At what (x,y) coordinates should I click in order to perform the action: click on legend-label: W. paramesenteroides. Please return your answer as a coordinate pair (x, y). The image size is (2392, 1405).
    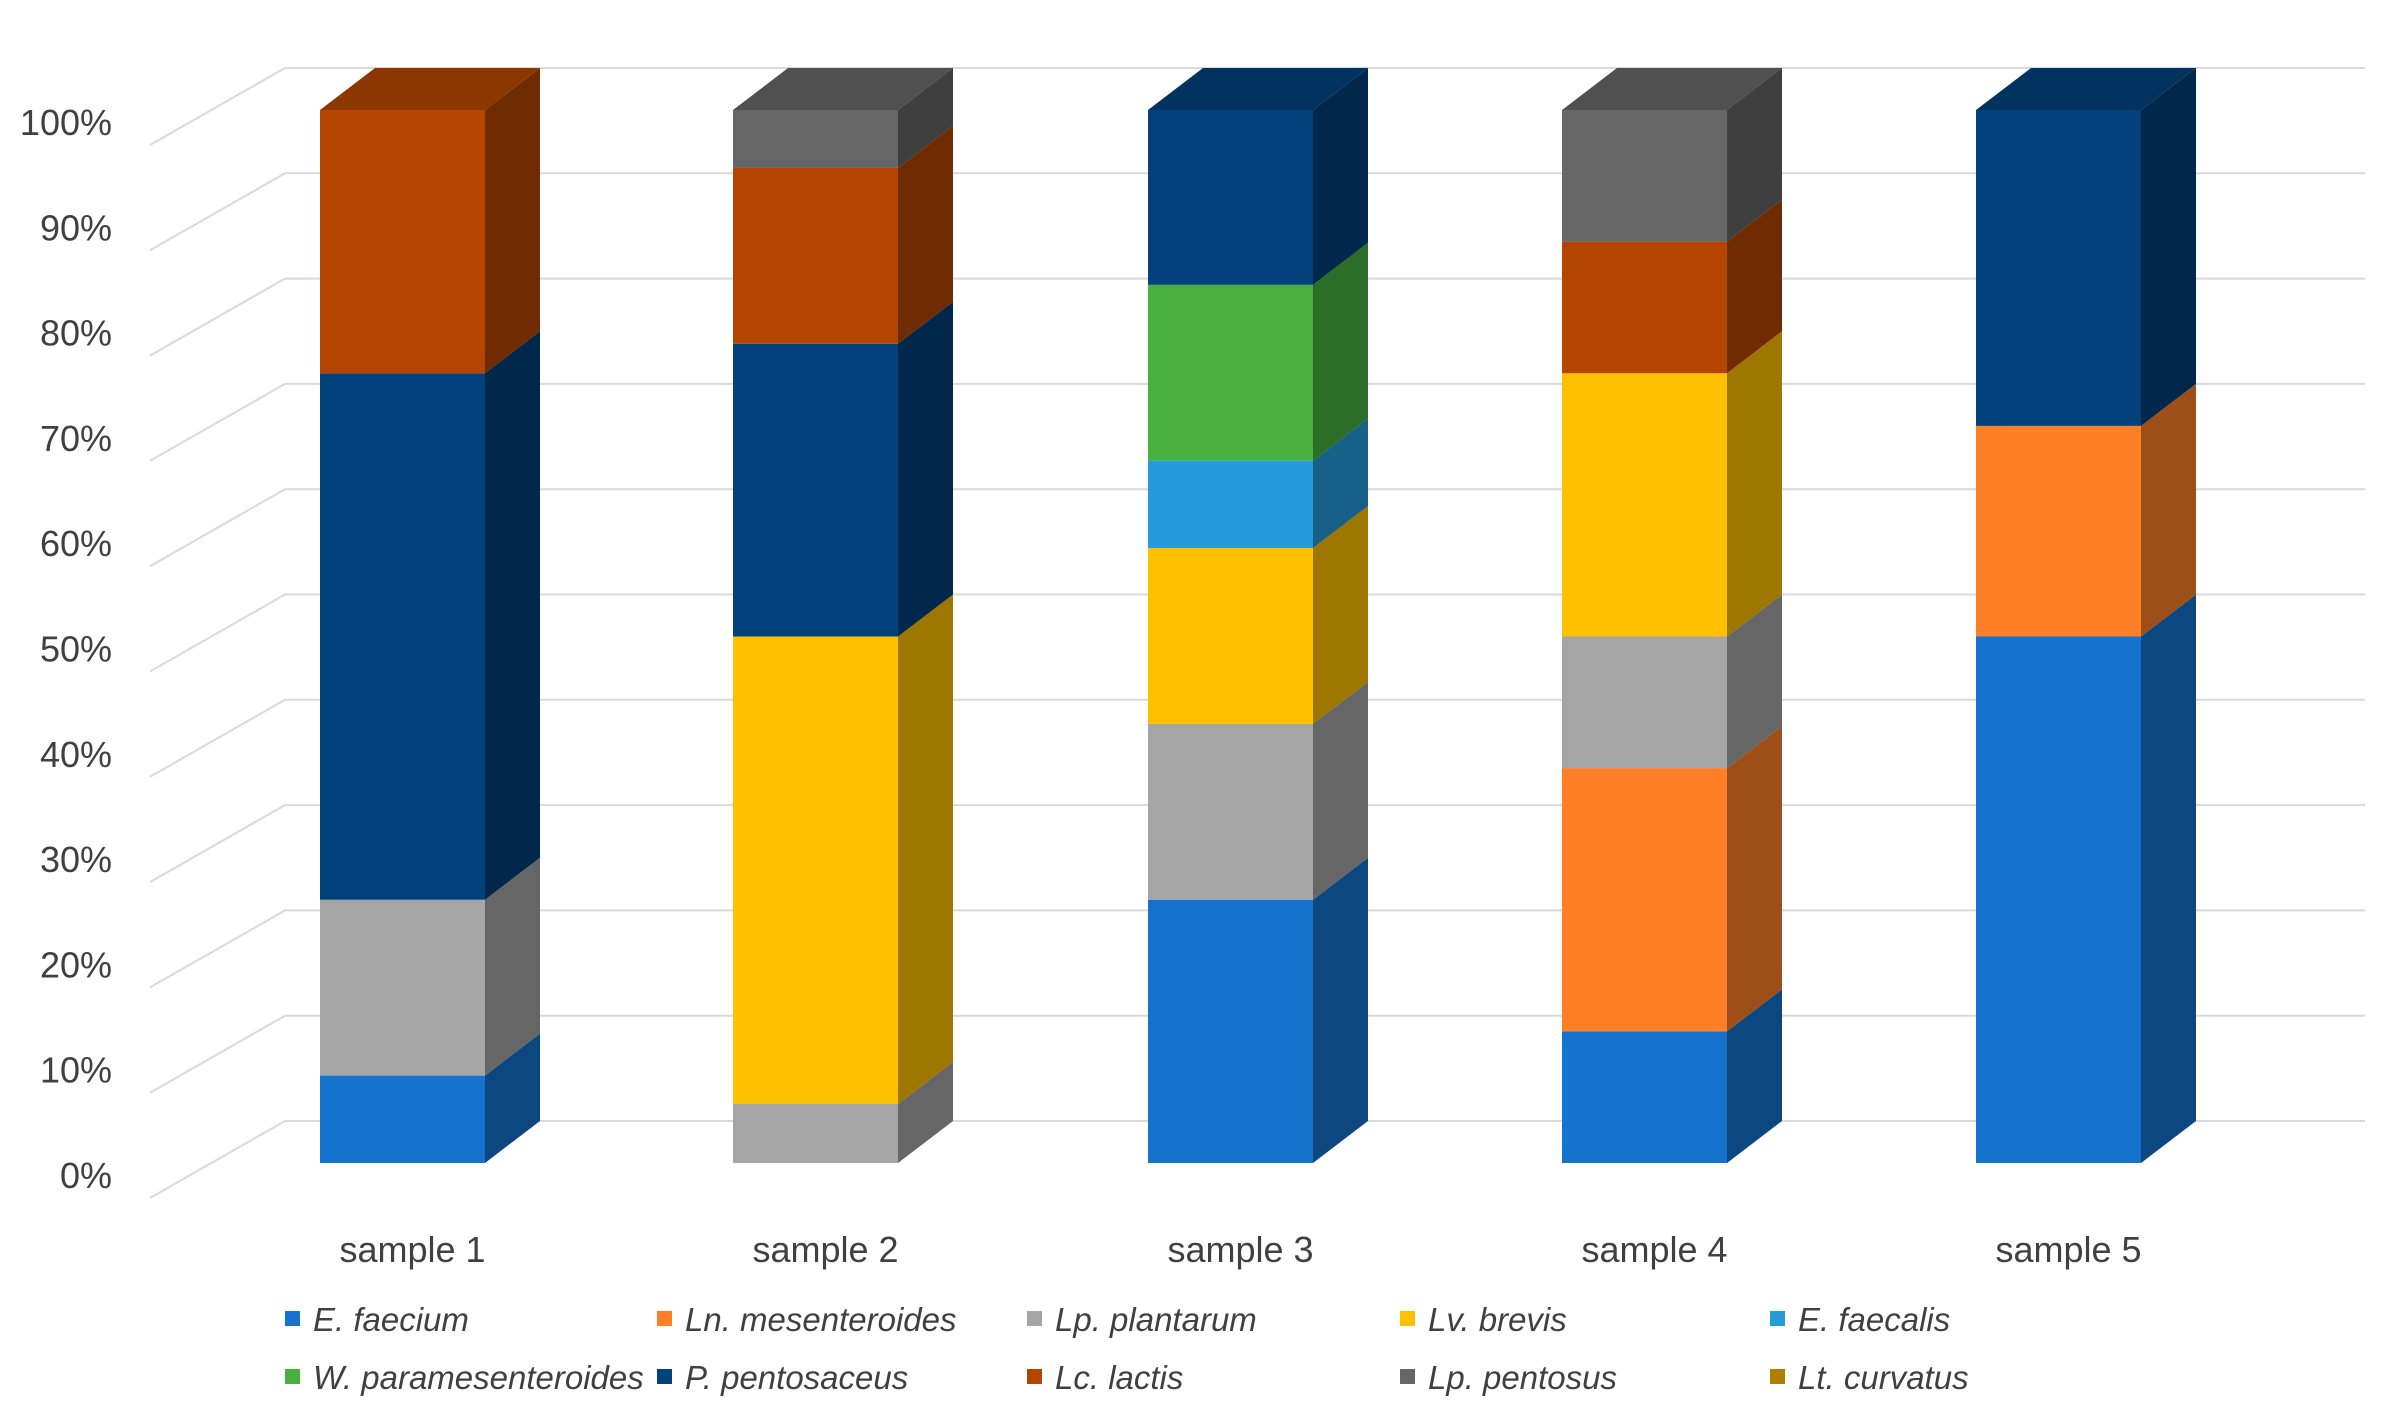
    Looking at the image, I should click on (478, 1377).